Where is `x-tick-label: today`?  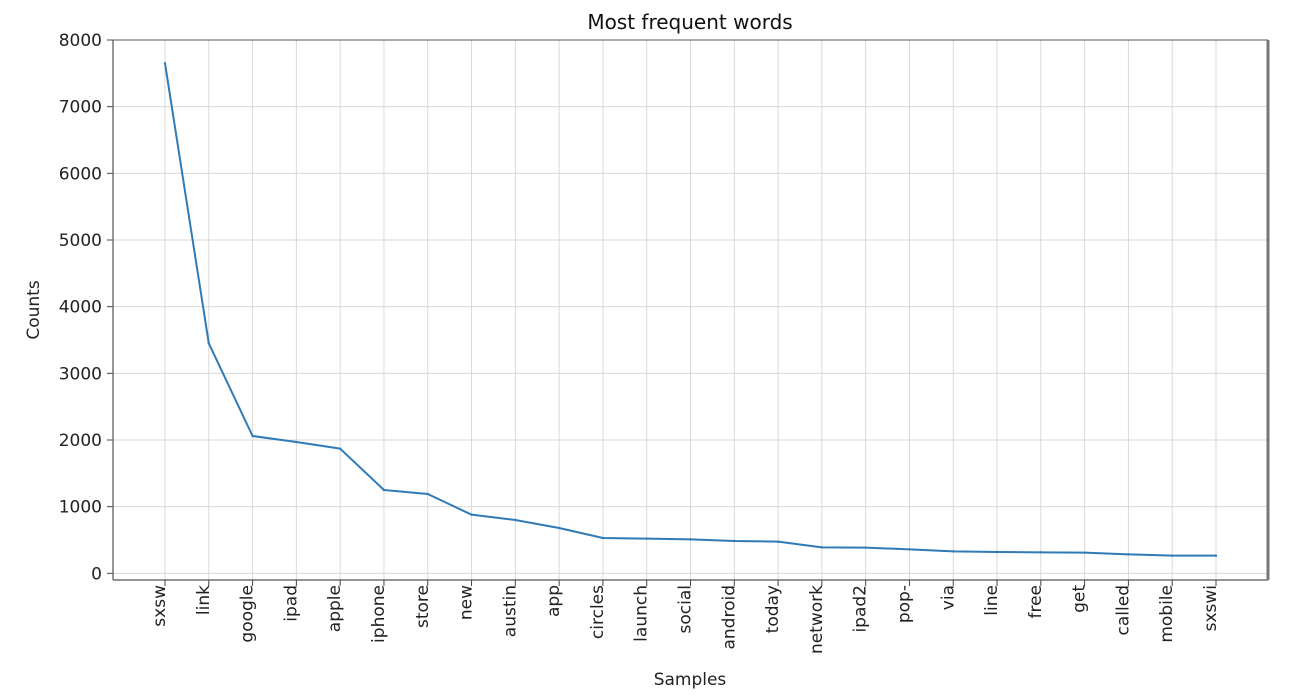 x-tick-label: today is located at coordinates (773, 609).